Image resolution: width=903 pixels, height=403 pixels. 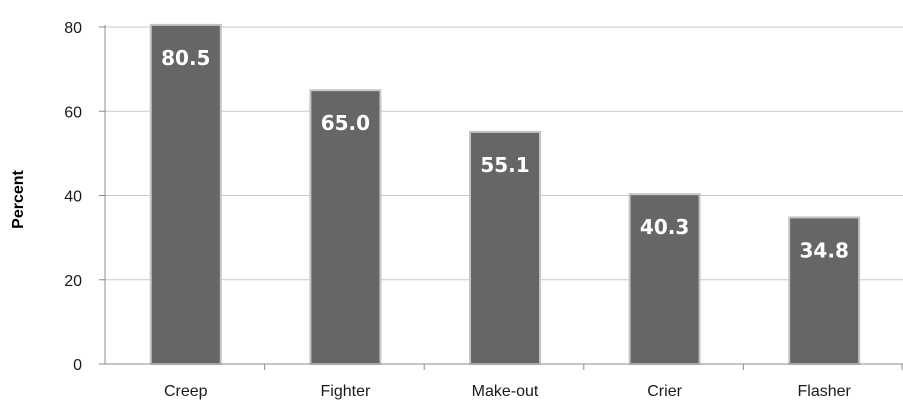 What do you see at coordinates (825, 391) in the screenshot?
I see `x-tick-label-flasher: Flasher` at bounding box center [825, 391].